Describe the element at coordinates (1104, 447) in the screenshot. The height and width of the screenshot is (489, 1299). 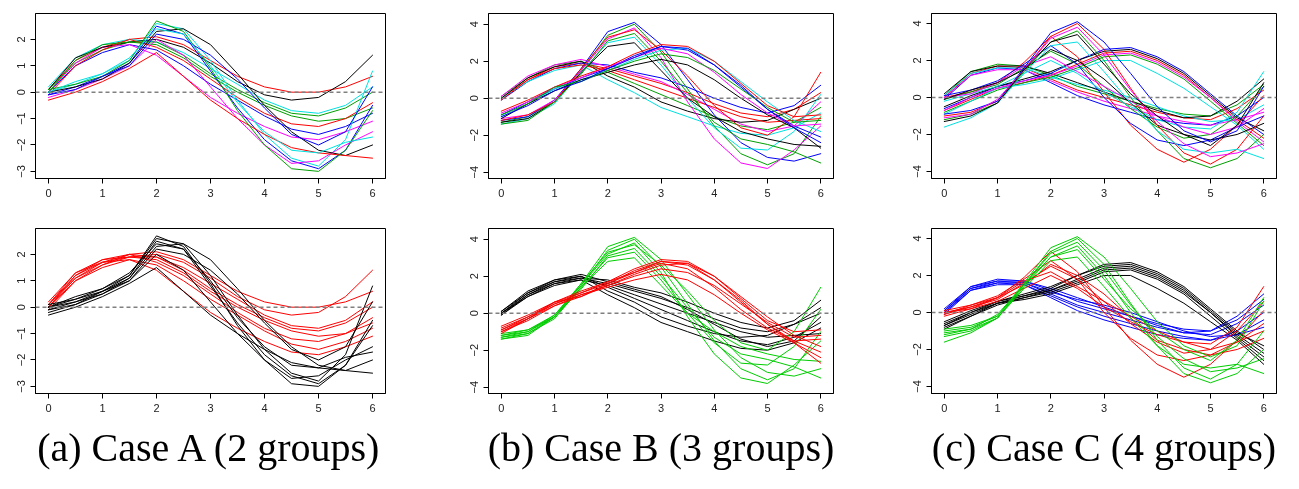
I see `text: (c) Case C (4 groups)` at that location.